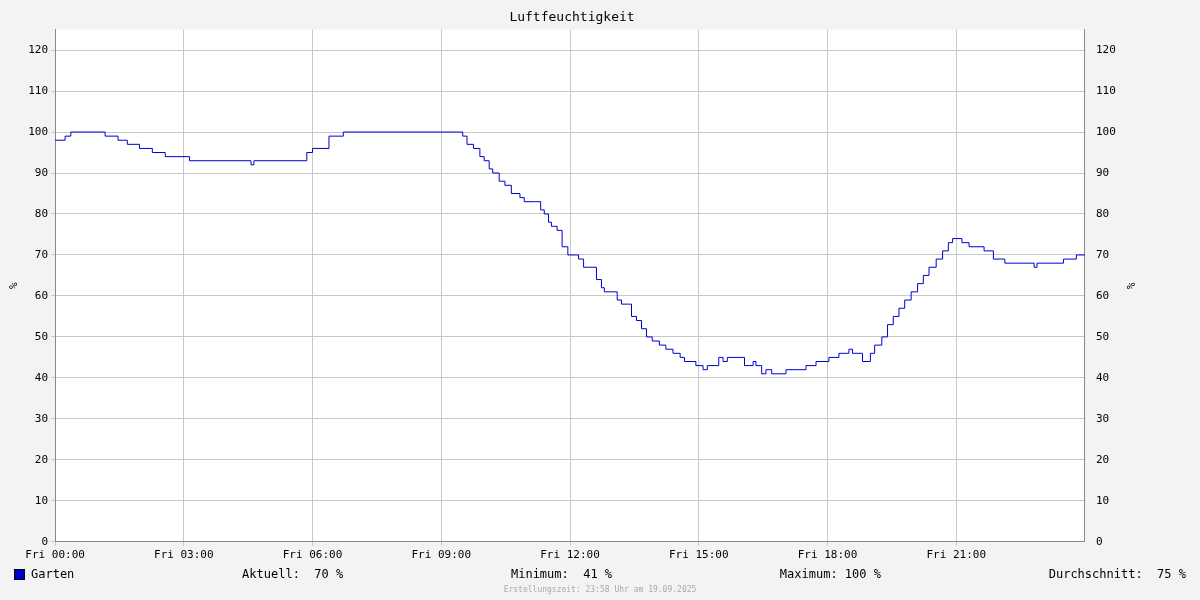 The height and width of the screenshot is (600, 1200). Describe the element at coordinates (53, 574) in the screenshot. I see `legend-label: Garten` at that location.